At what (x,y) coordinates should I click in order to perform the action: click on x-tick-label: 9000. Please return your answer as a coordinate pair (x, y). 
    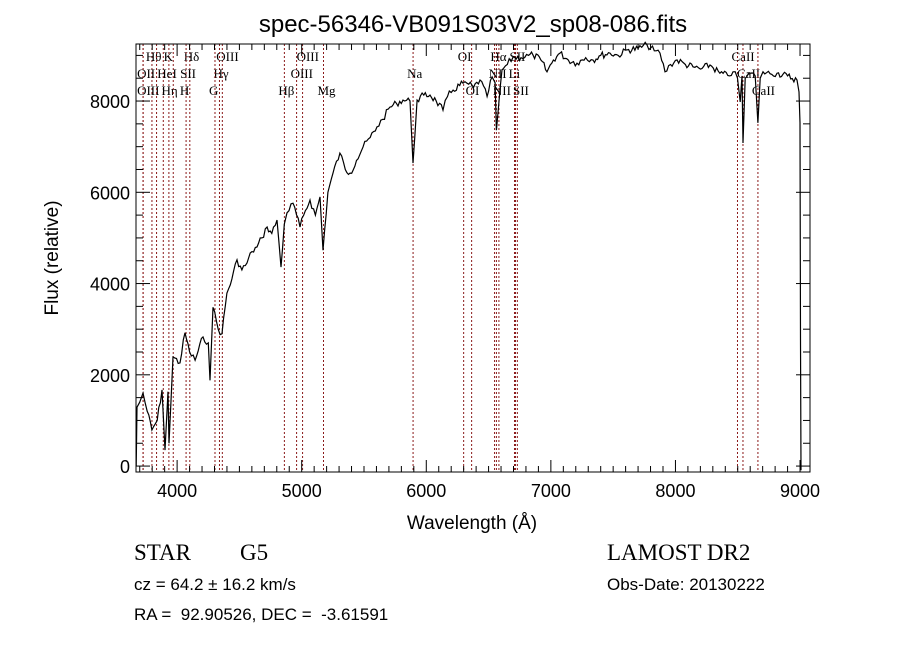
    Looking at the image, I should click on (800, 491).